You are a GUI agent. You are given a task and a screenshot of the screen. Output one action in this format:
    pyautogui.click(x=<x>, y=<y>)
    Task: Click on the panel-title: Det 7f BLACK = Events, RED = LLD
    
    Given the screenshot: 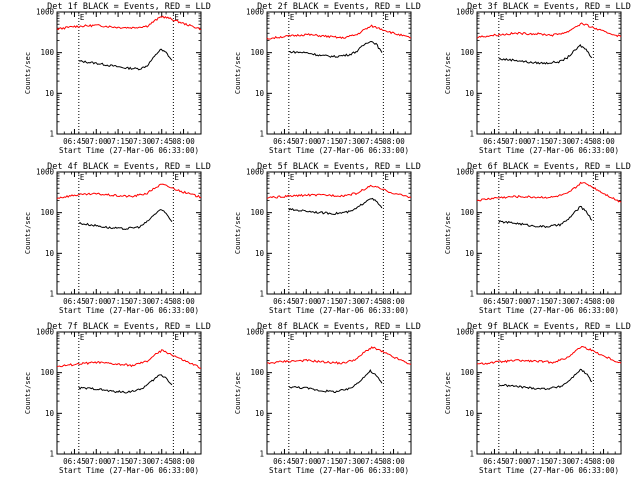 What is the action you would take?
    pyautogui.click(x=129, y=327)
    